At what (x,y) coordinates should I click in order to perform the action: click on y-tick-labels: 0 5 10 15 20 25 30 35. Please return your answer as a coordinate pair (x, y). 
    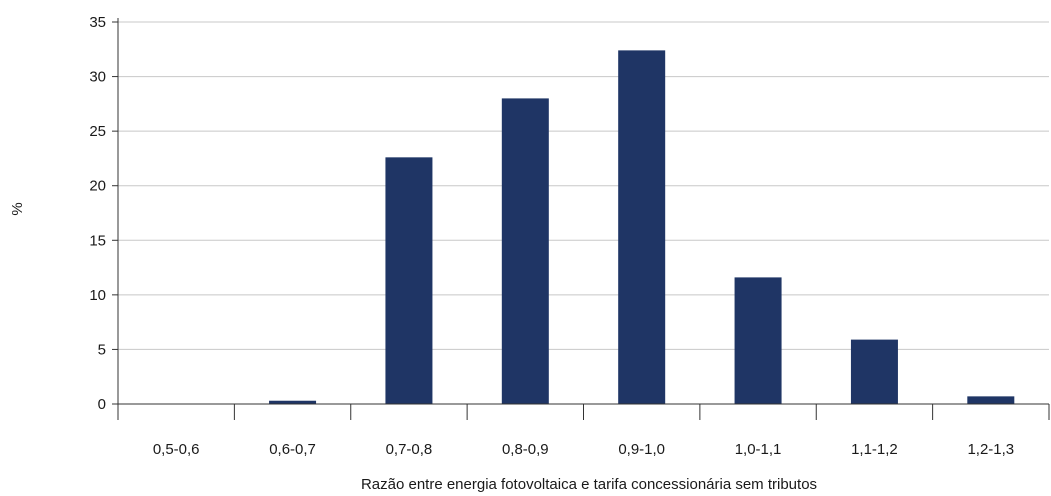
    Looking at the image, I should click on (97, 213).